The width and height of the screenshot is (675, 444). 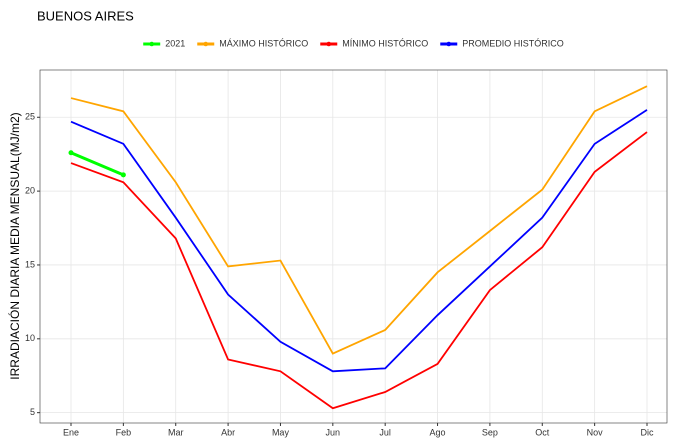 What do you see at coordinates (175, 43) in the screenshot?
I see `legend-label: 2021` at bounding box center [175, 43].